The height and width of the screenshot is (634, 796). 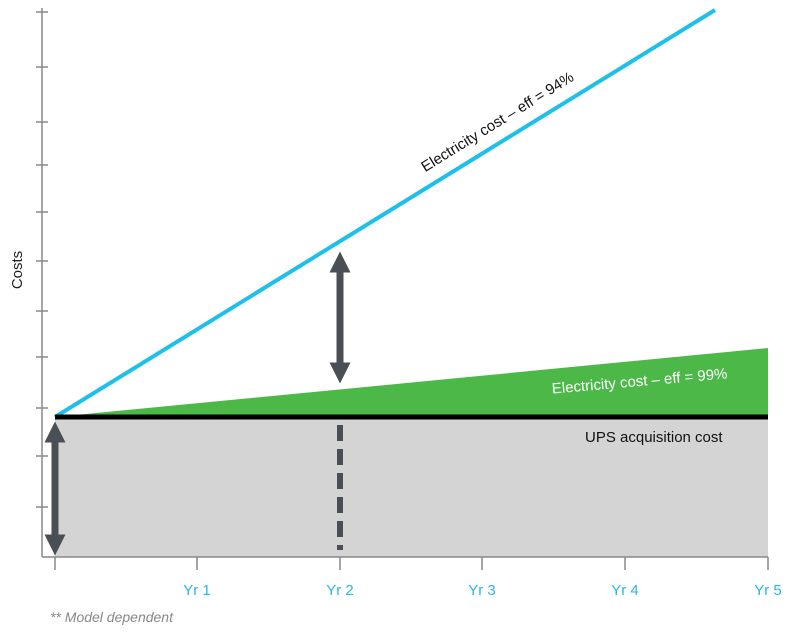 What do you see at coordinates (411, 382) in the screenshot?
I see `eff99-area` at bounding box center [411, 382].